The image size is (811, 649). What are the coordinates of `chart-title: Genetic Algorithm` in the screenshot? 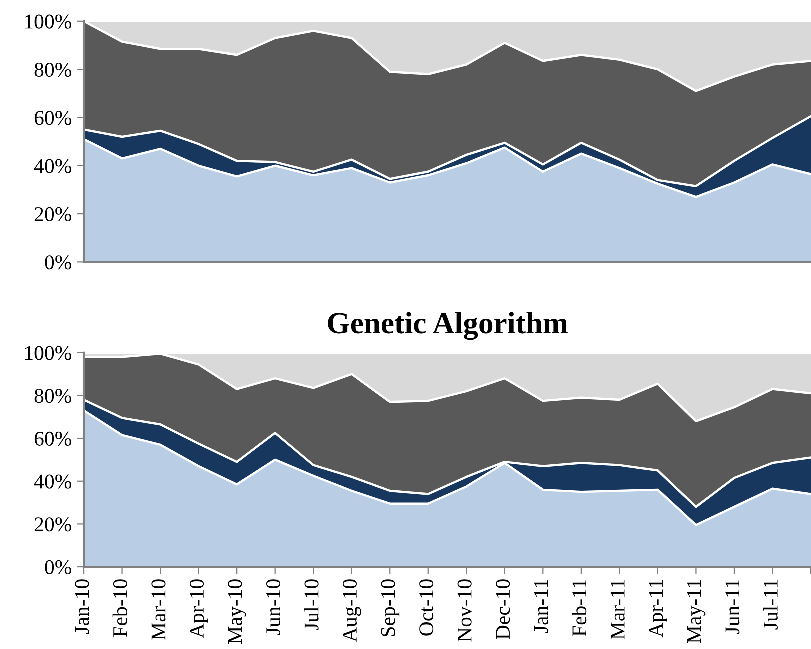 It's located at (448, 326).